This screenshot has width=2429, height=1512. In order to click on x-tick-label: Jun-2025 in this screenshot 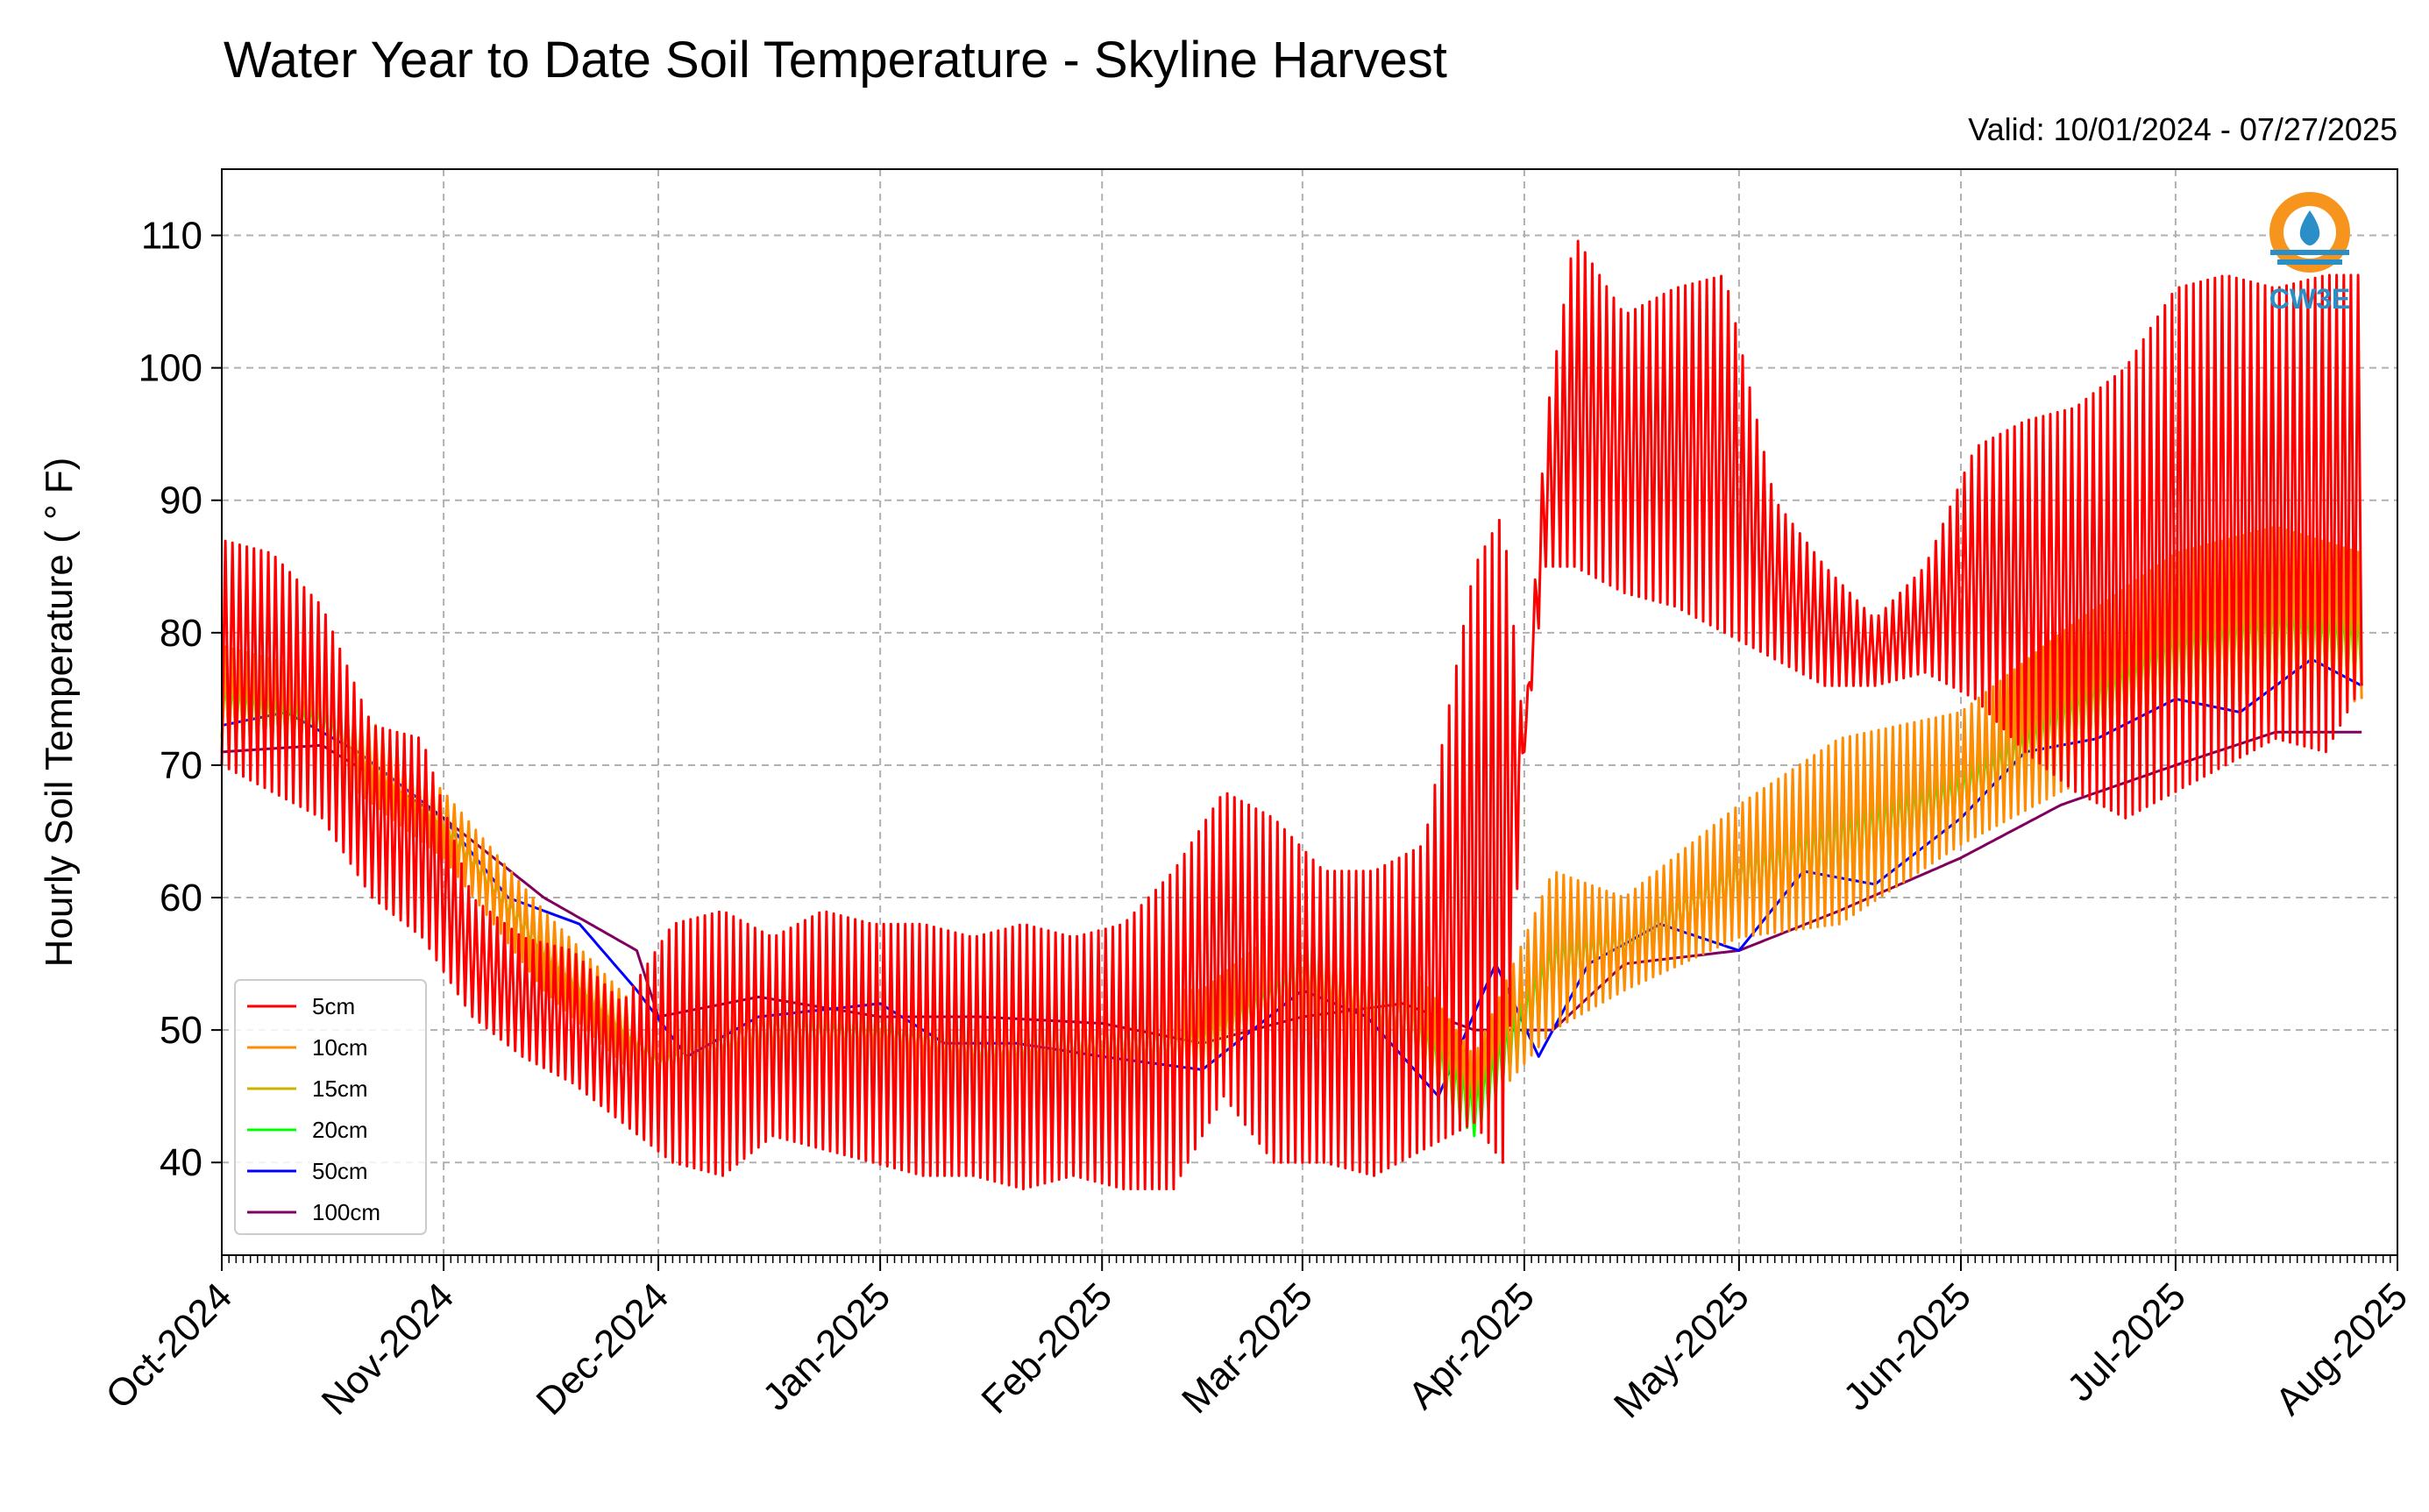, I will do `click(1908, 1346)`.